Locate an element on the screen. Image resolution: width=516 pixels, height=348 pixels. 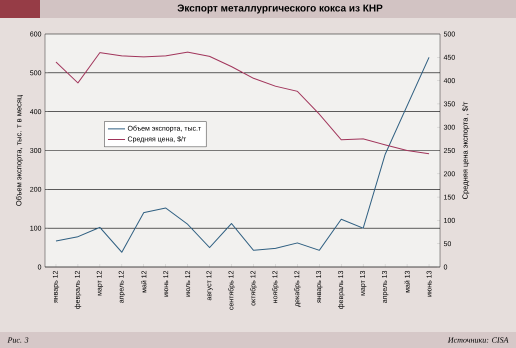
text: Рис. 3 is located at coordinates (17, 340).